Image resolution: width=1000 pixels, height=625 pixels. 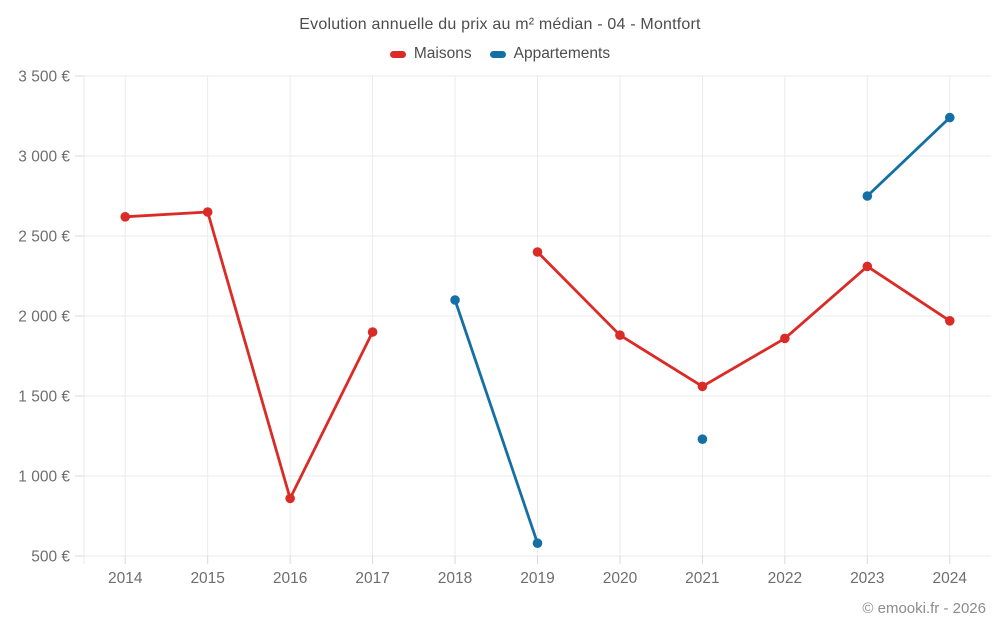 I want to click on data-point-appartements-2024, so click(x=949, y=117).